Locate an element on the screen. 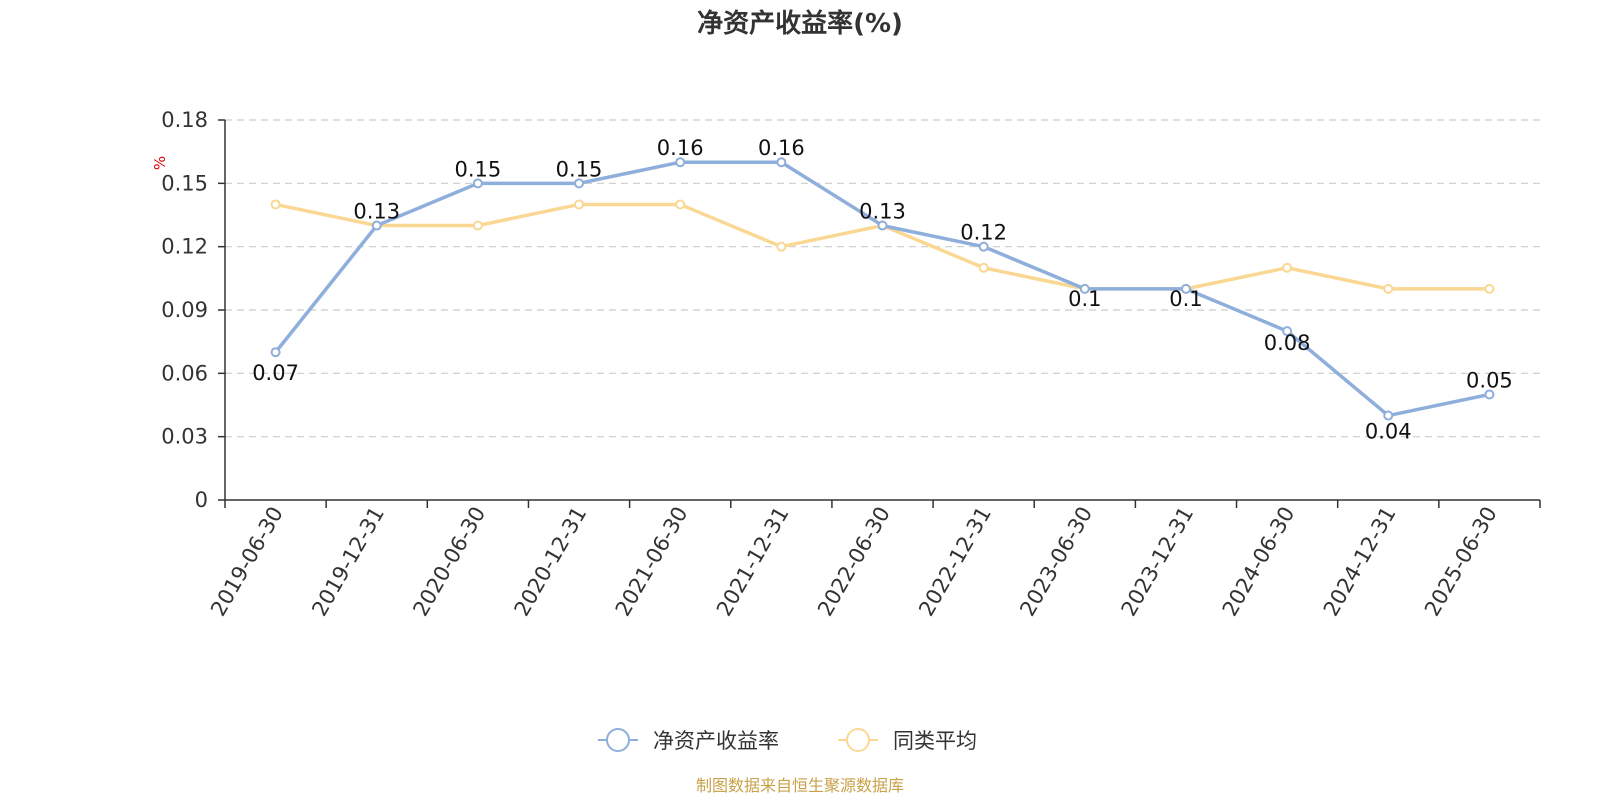  y-tick-label-4: 0.12 is located at coordinates (184, 247).